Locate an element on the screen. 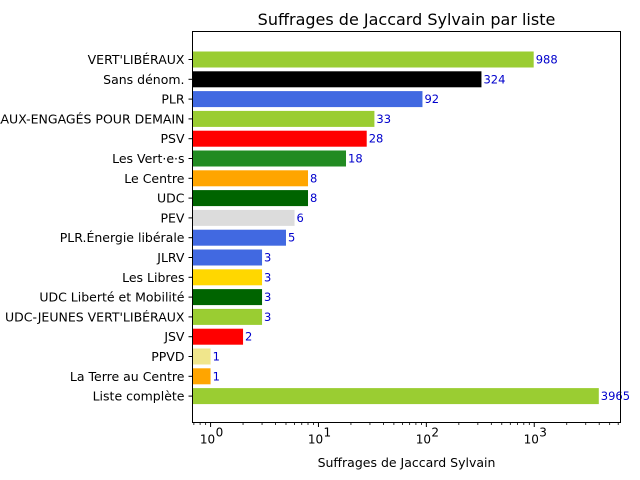  value-label: 2 is located at coordinates (248, 337).